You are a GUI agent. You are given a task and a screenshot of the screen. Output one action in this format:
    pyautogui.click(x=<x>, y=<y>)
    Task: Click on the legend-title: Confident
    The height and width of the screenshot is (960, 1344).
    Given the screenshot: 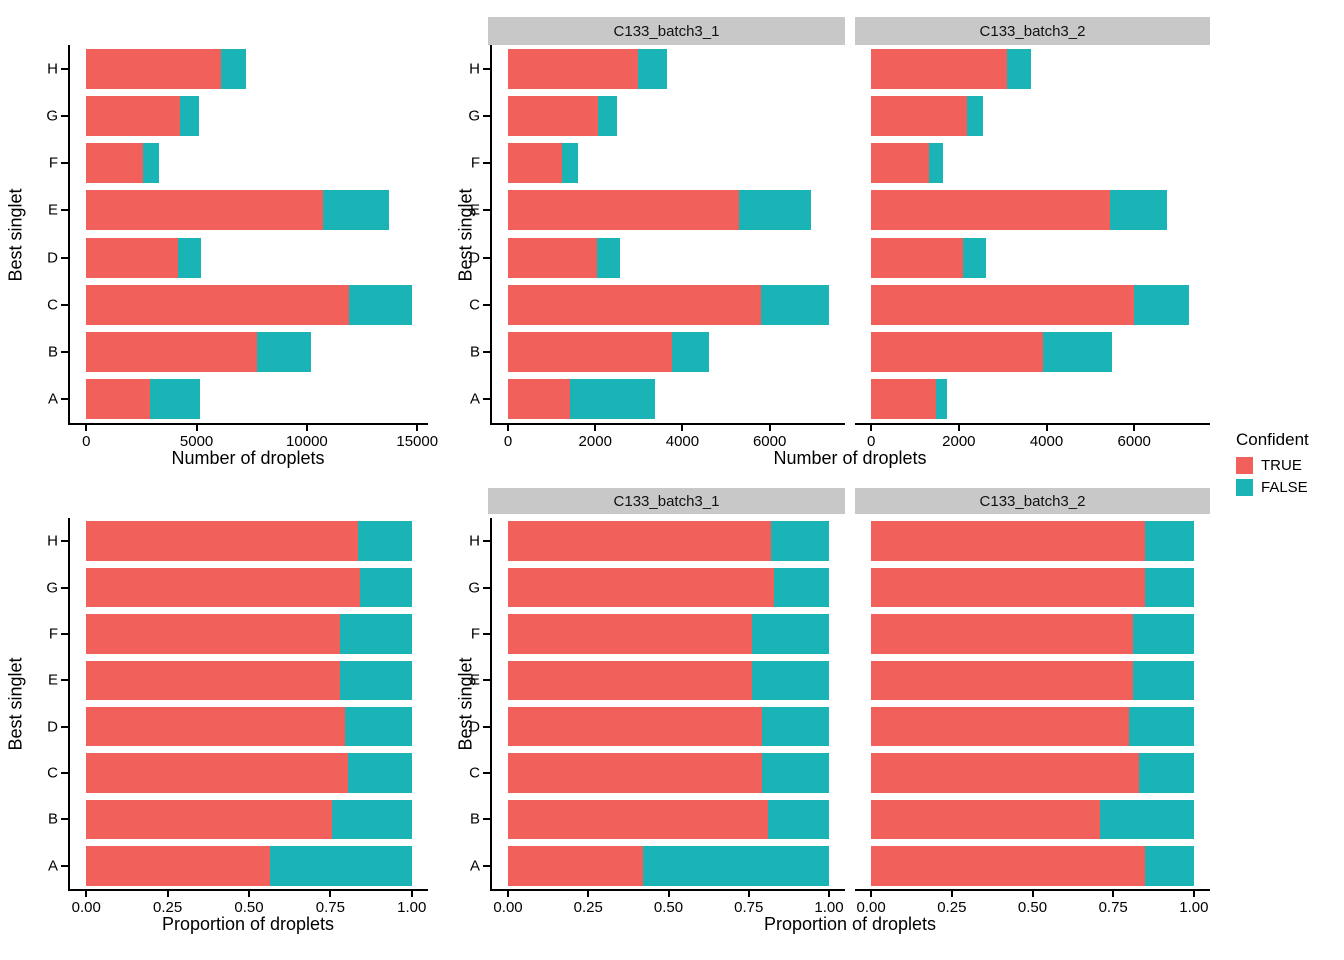 What is the action you would take?
    pyautogui.click(x=1272, y=439)
    